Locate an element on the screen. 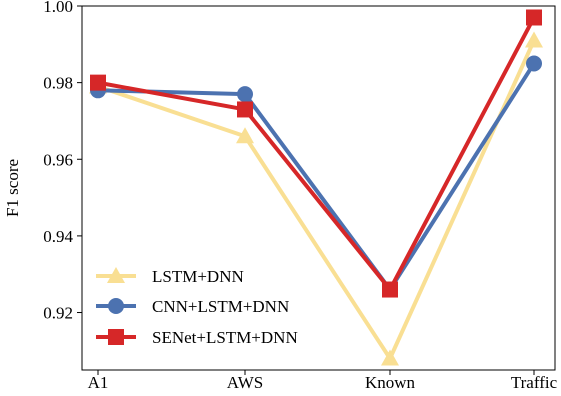 The image size is (561, 396). y-axis: 0.92 0.94 0.96 0.98 1.00 is located at coordinates (62, 161).